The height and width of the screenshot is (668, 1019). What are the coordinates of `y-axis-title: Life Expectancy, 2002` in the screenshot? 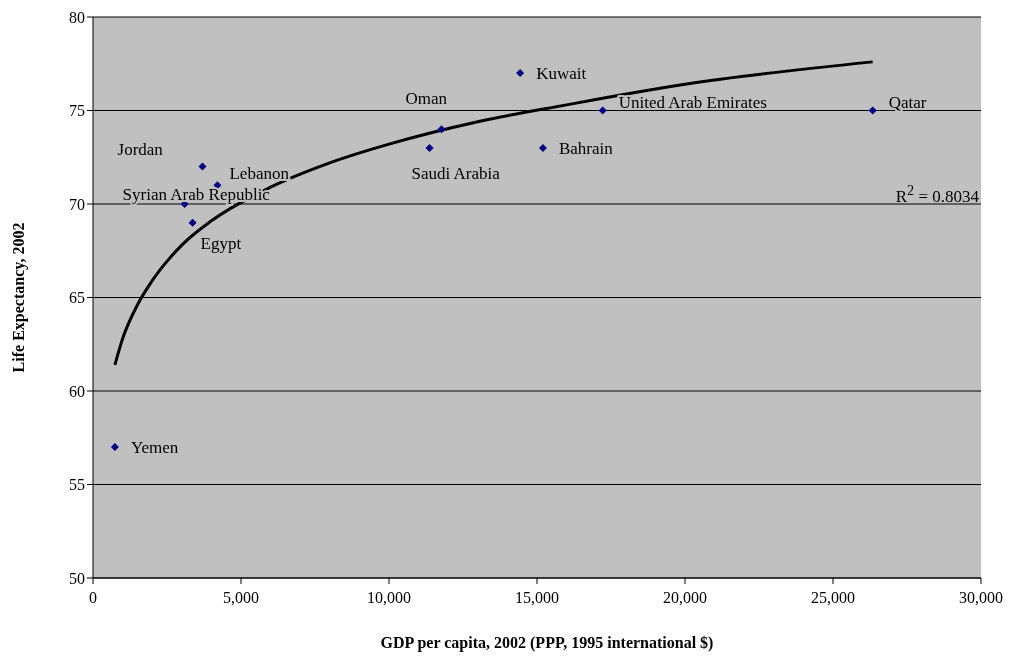 It's located at (18, 297).